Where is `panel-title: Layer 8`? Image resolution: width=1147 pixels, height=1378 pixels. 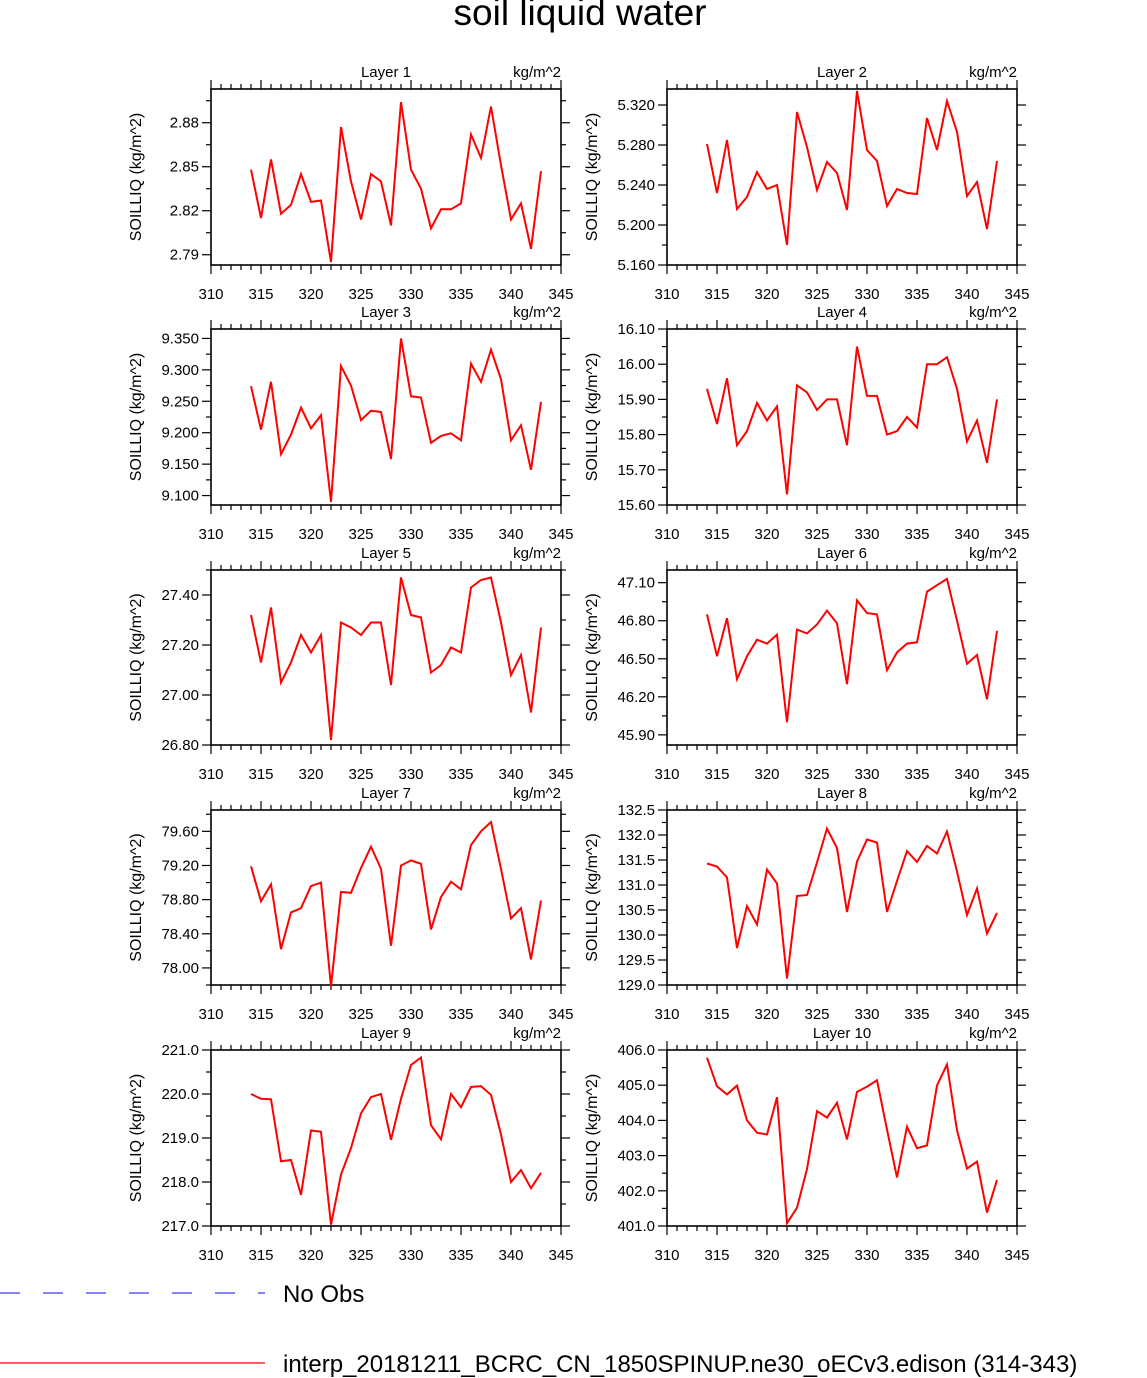 panel-title: Layer 8 is located at coordinates (842, 793).